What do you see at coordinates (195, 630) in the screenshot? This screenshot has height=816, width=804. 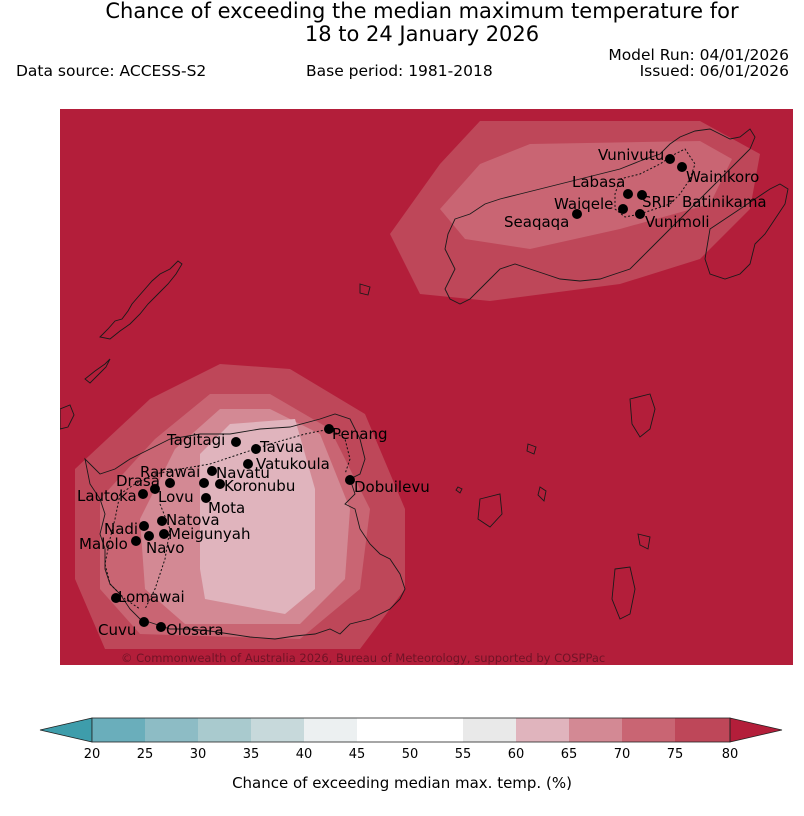 I see `label-olosara: Olosara` at bounding box center [195, 630].